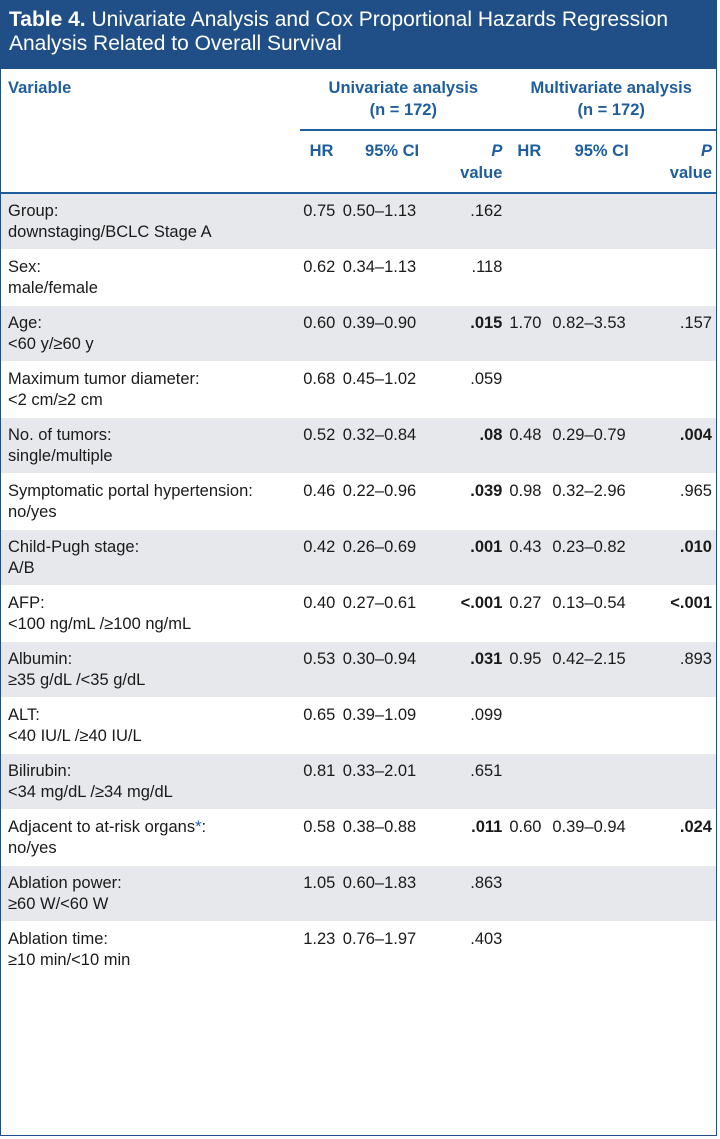  I want to click on hr-header-multivariate: HR, so click(529, 162).